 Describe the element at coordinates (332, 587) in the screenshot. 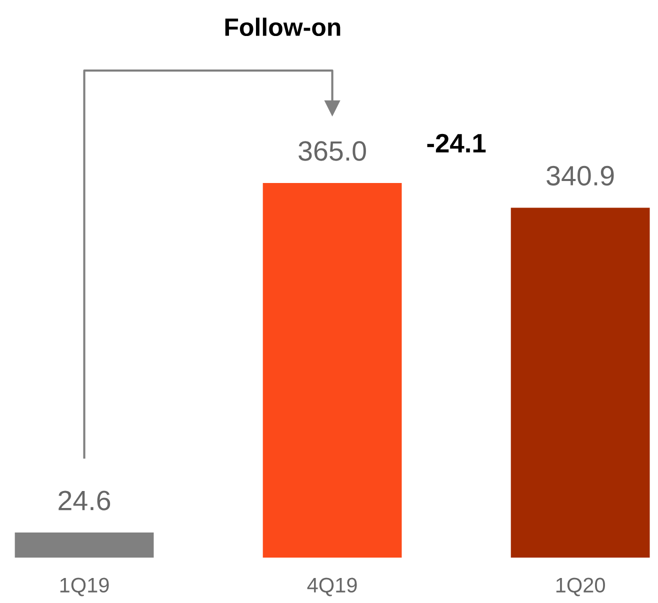

I see `x-tick-label: 4Q19` at that location.